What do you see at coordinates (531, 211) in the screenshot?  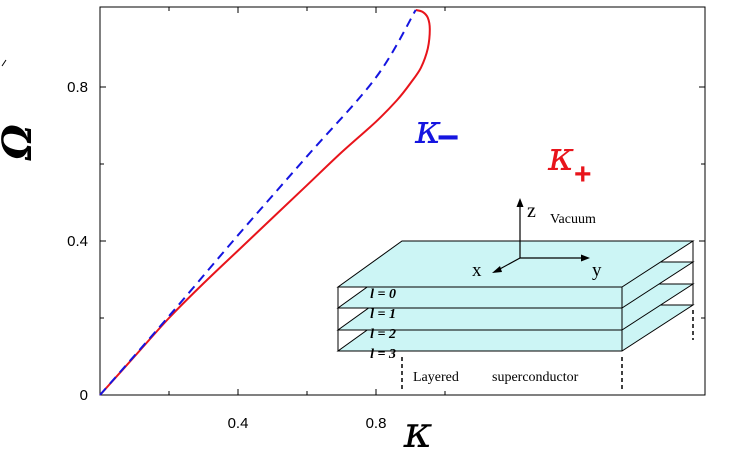 I see `inset-z-label: z` at bounding box center [531, 211].